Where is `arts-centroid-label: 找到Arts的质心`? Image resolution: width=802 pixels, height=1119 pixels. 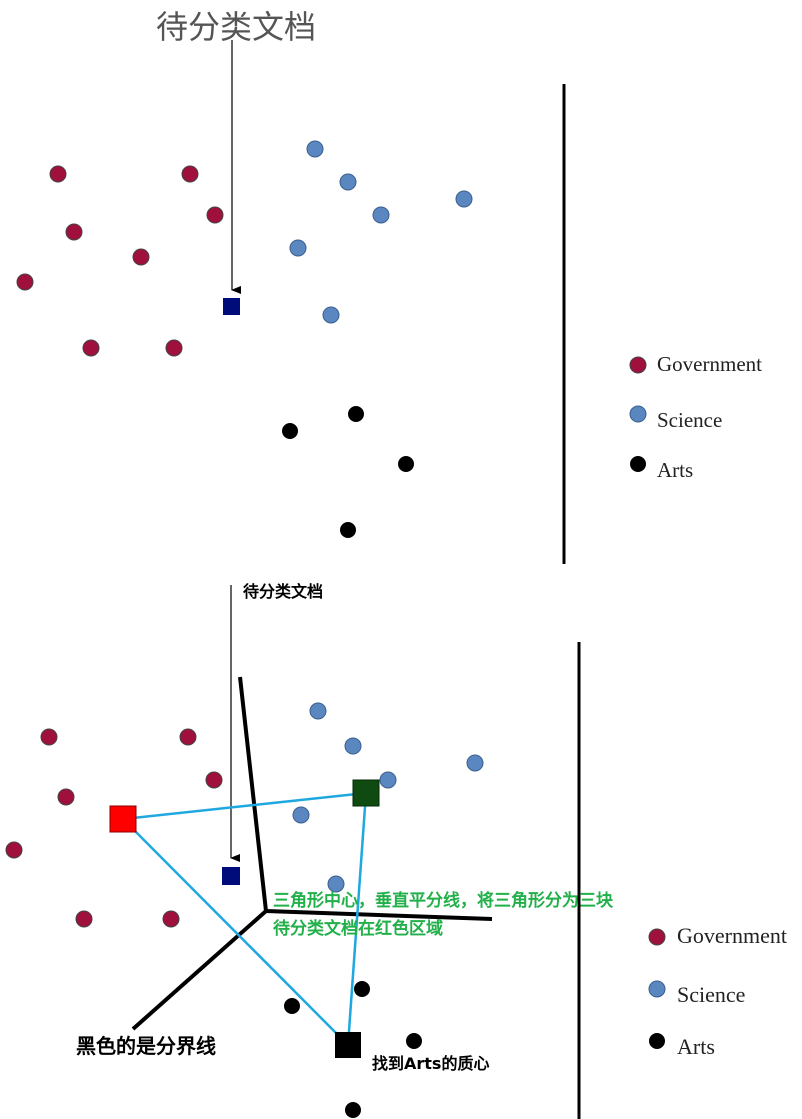 arts-centroid-label: 找到Arts的质心 is located at coordinates (430, 1063).